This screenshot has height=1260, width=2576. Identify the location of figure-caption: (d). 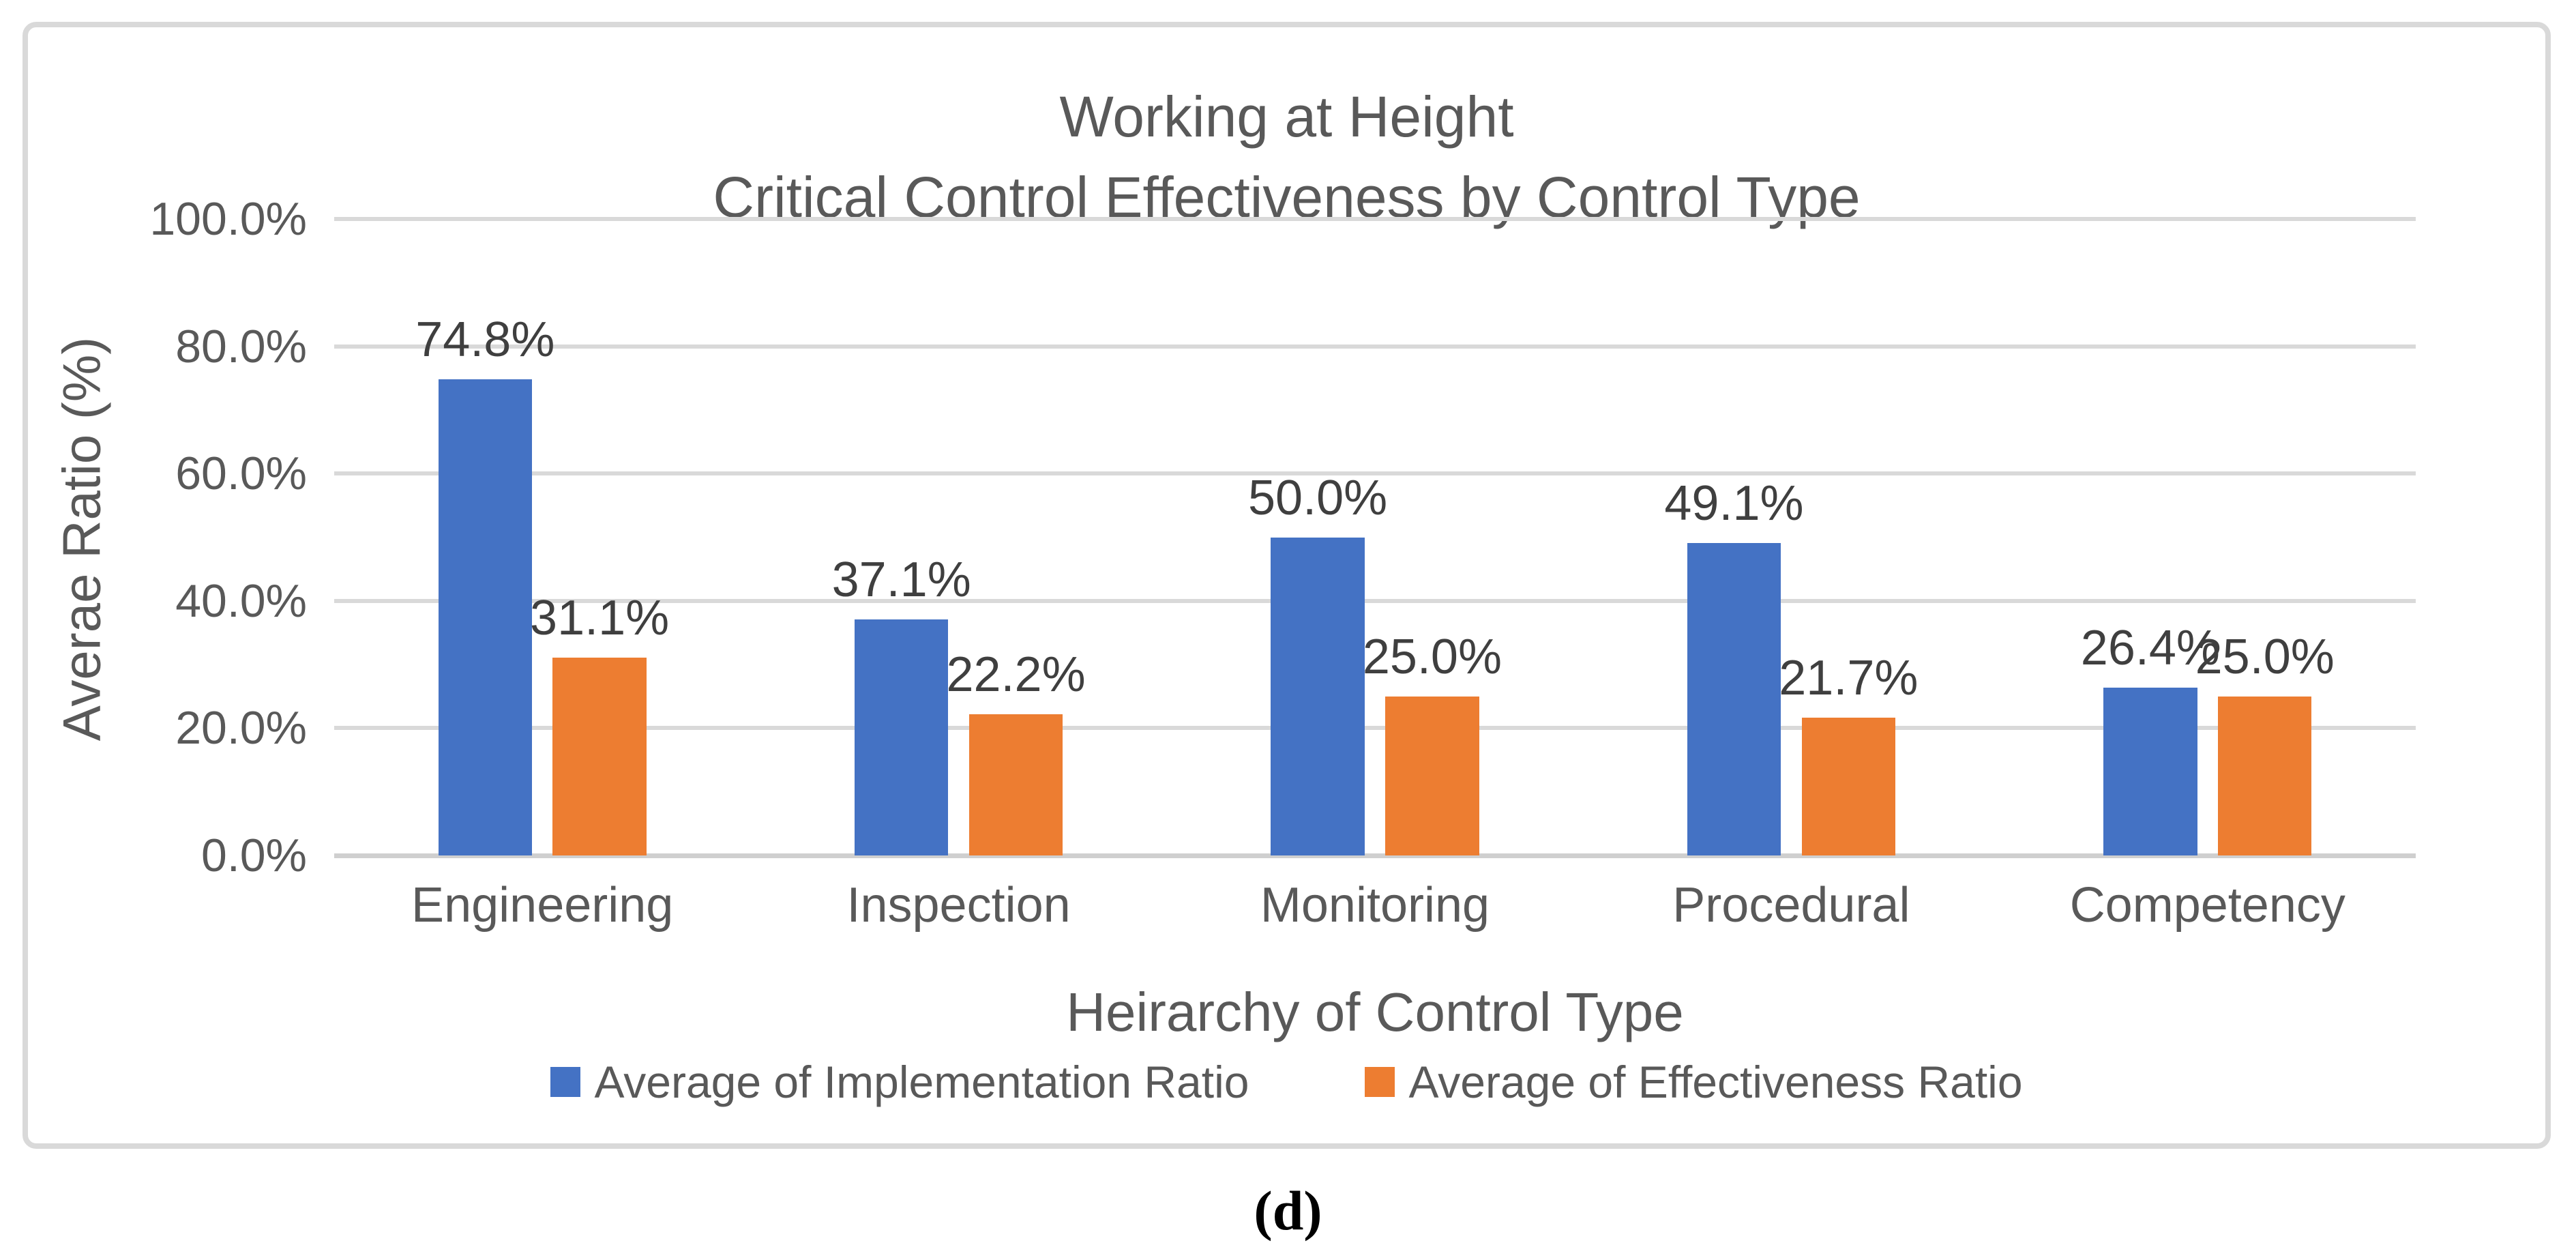
(1288, 1211).